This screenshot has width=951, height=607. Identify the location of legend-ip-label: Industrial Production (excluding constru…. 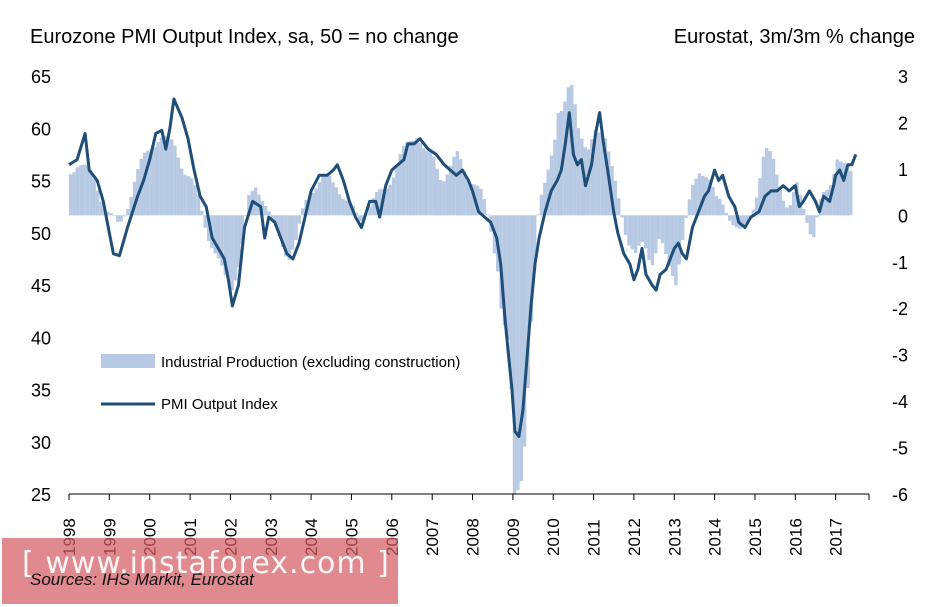
(310, 362).